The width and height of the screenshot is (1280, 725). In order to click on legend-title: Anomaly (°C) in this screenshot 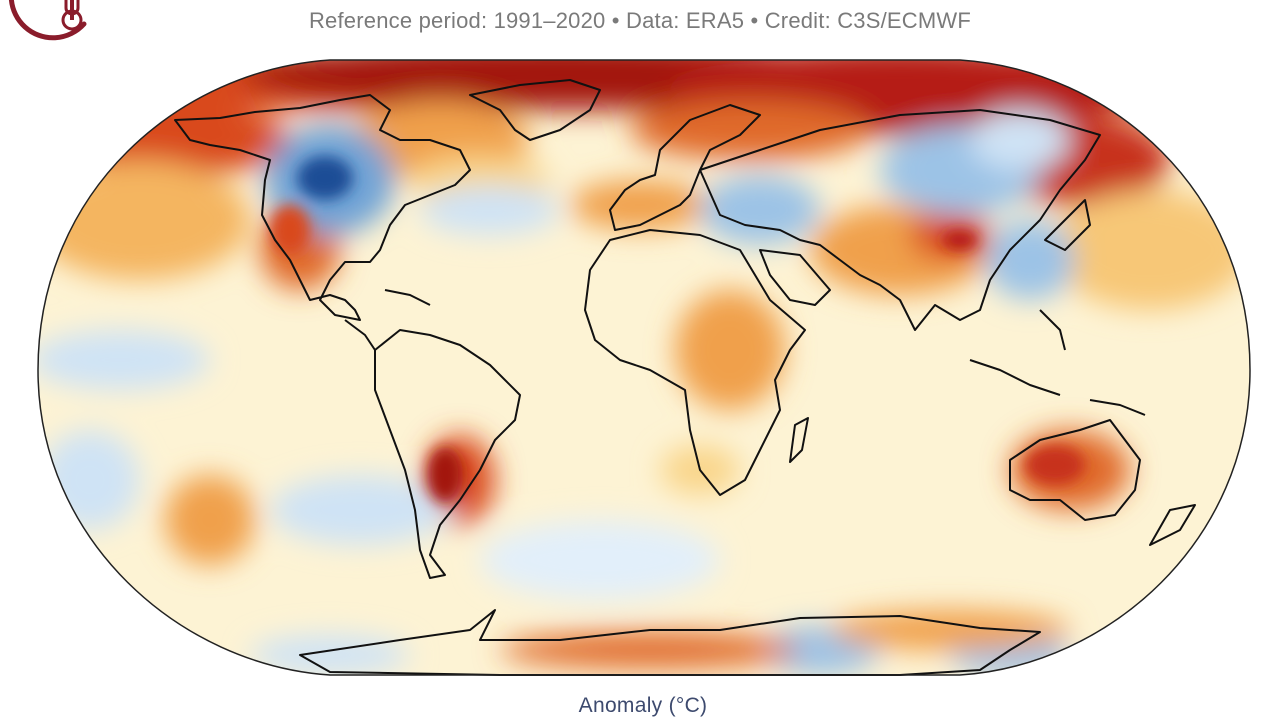, I will do `click(643, 705)`.